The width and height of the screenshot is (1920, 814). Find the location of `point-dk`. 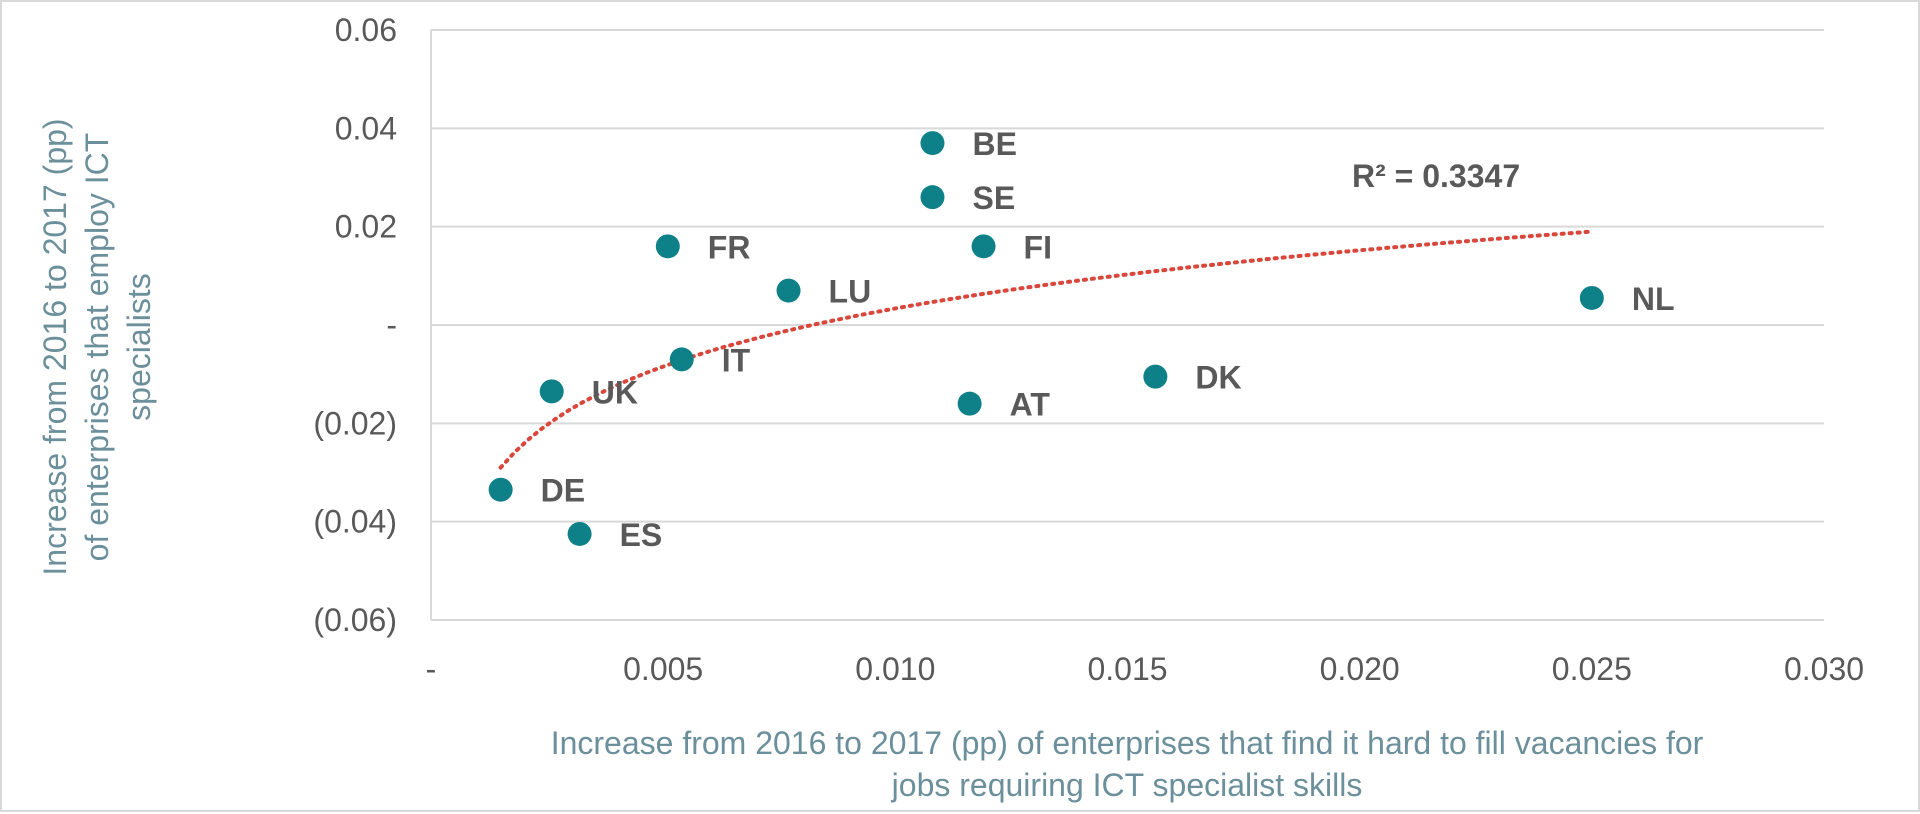

point-dk is located at coordinates (1155, 376).